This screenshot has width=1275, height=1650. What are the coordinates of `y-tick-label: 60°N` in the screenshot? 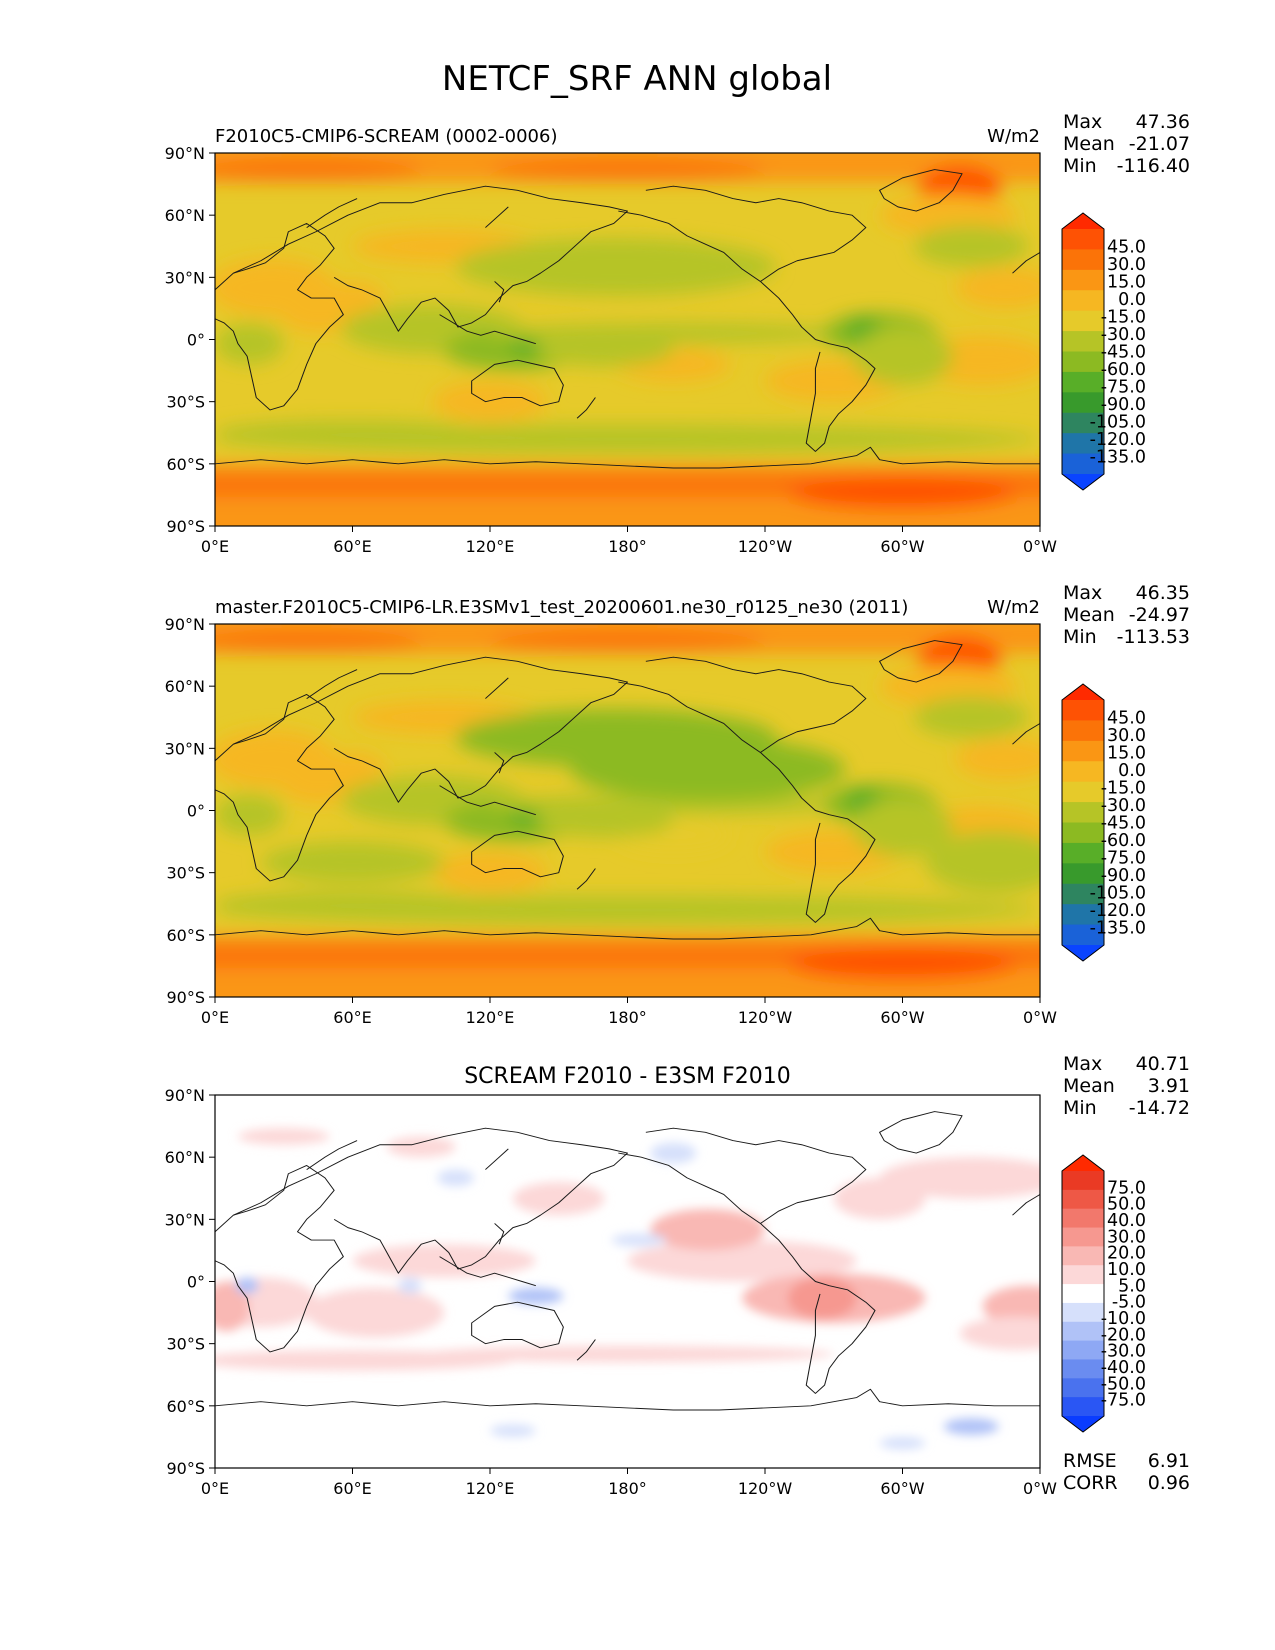 It's located at (185, 1157).